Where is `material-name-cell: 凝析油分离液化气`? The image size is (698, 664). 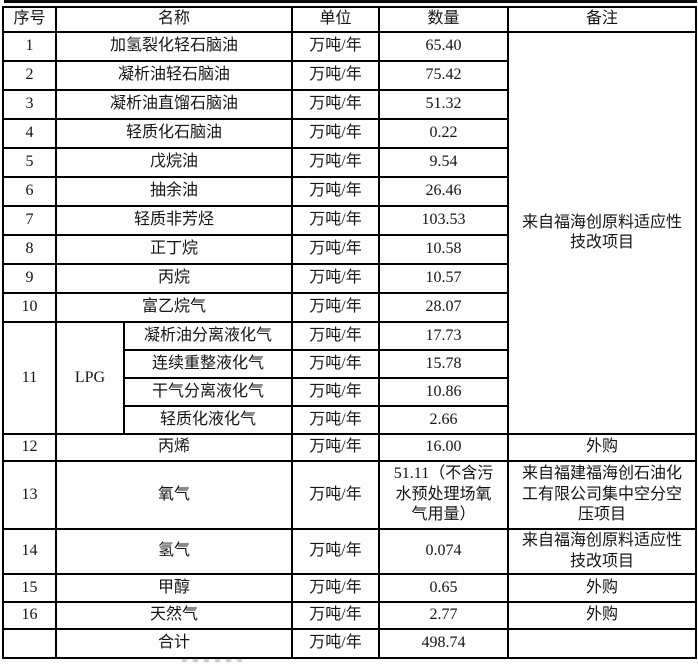 material-name-cell: 凝析油分离液化气 is located at coordinates (208, 336).